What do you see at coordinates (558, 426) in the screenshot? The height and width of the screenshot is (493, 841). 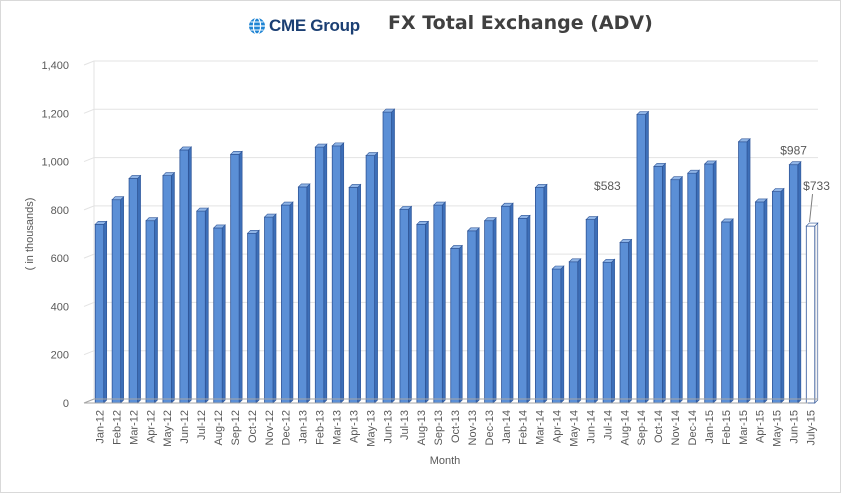 I see `x-tick-label: Apr-14` at bounding box center [558, 426].